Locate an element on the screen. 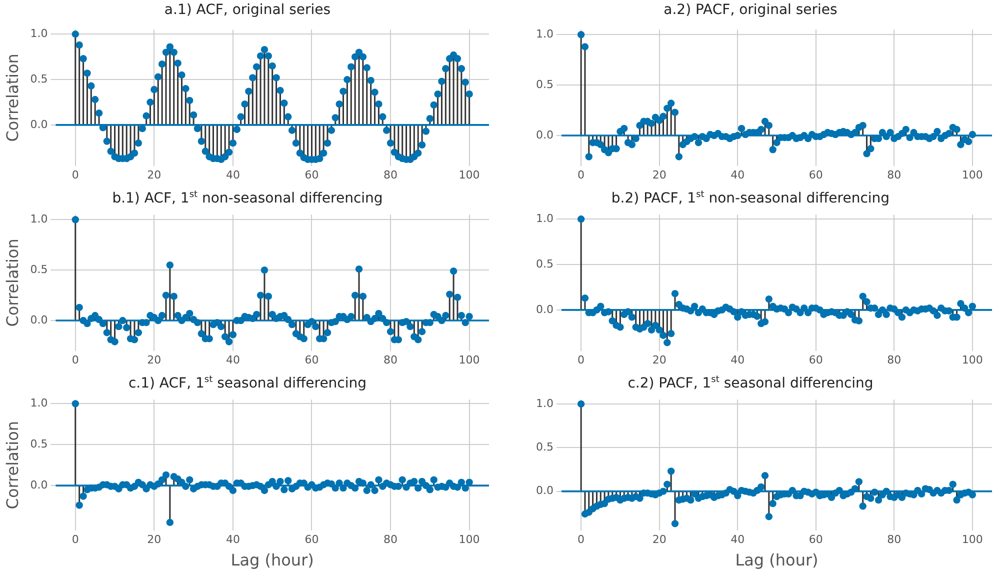  chart-title: a.1) ACF, original series is located at coordinates (247, 10).